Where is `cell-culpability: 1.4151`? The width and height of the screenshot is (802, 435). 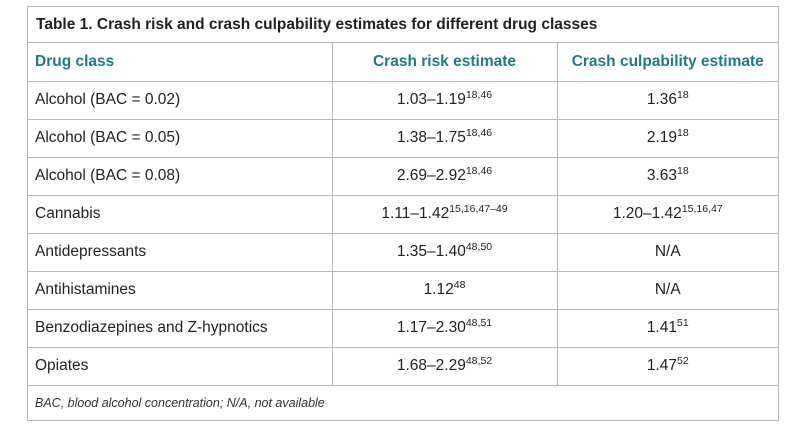 cell-culpability: 1.4151 is located at coordinates (667, 328).